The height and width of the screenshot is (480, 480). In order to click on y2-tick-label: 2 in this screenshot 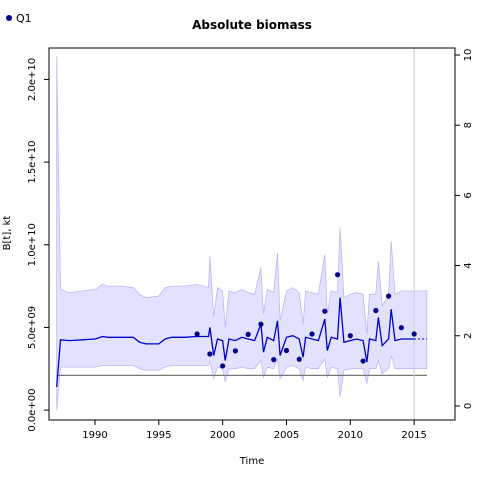, I will do `click(468, 336)`.